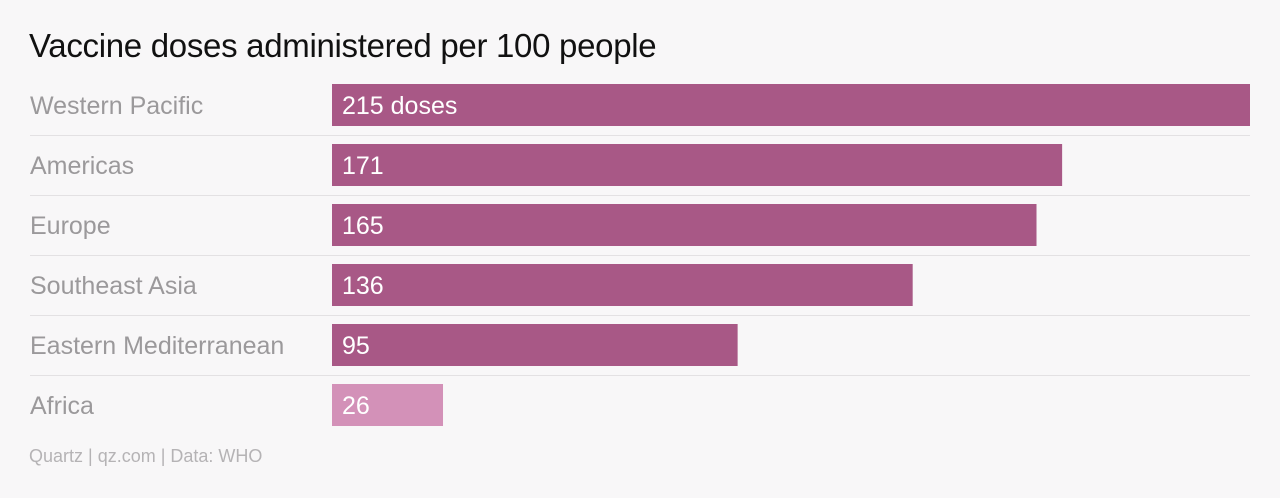 The image size is (1280, 498). I want to click on value-label: 136, so click(363, 286).